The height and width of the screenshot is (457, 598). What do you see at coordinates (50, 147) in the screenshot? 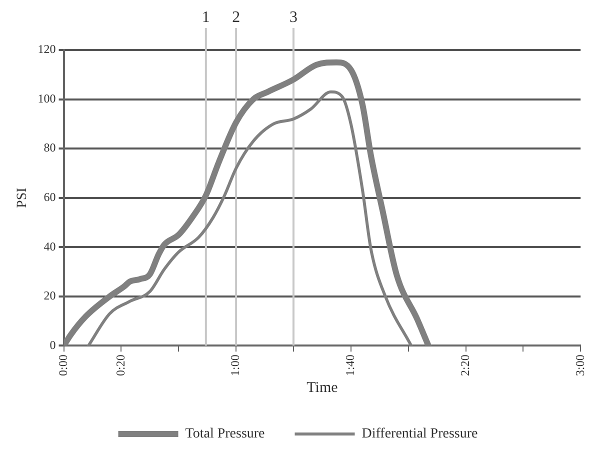
I see `y-tick-label: 80` at bounding box center [50, 147].